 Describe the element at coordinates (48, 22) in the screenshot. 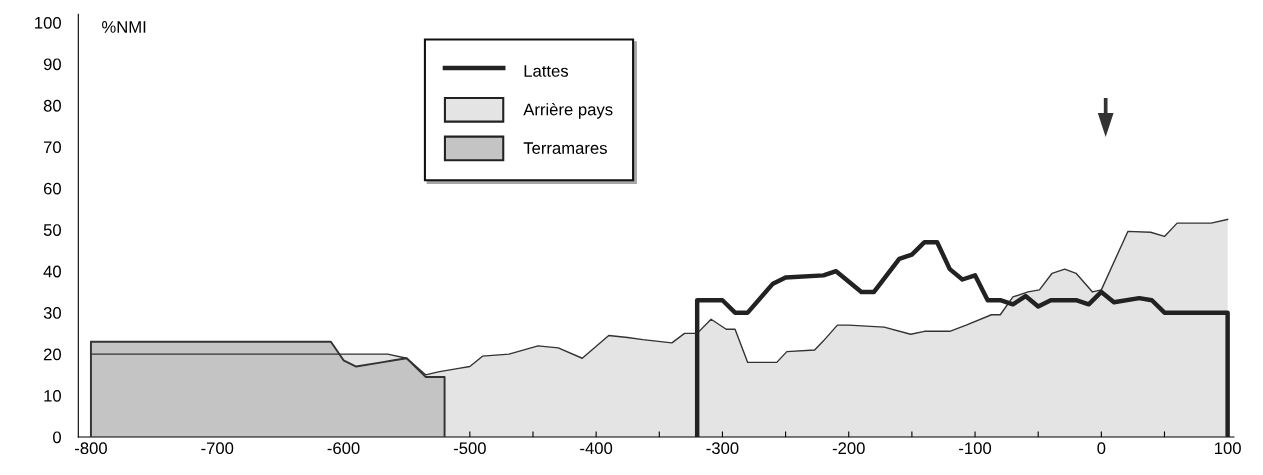

I see `y-tick-label: 100` at that location.